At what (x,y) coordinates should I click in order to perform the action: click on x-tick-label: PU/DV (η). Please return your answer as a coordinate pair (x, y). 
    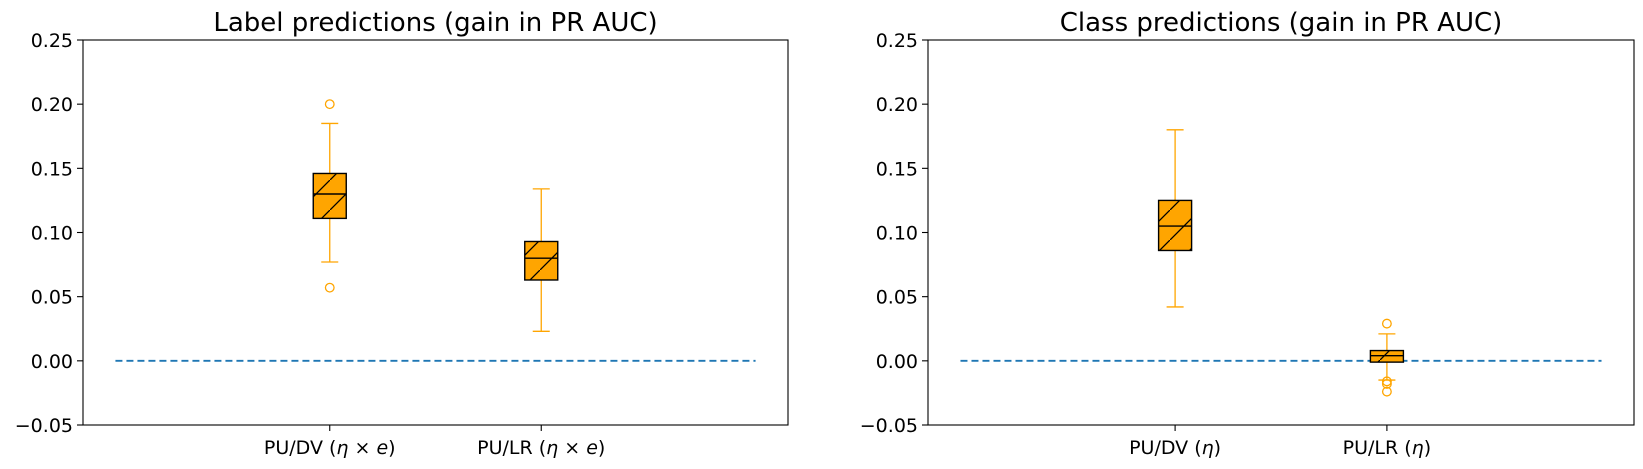
    Looking at the image, I should click on (1175, 448).